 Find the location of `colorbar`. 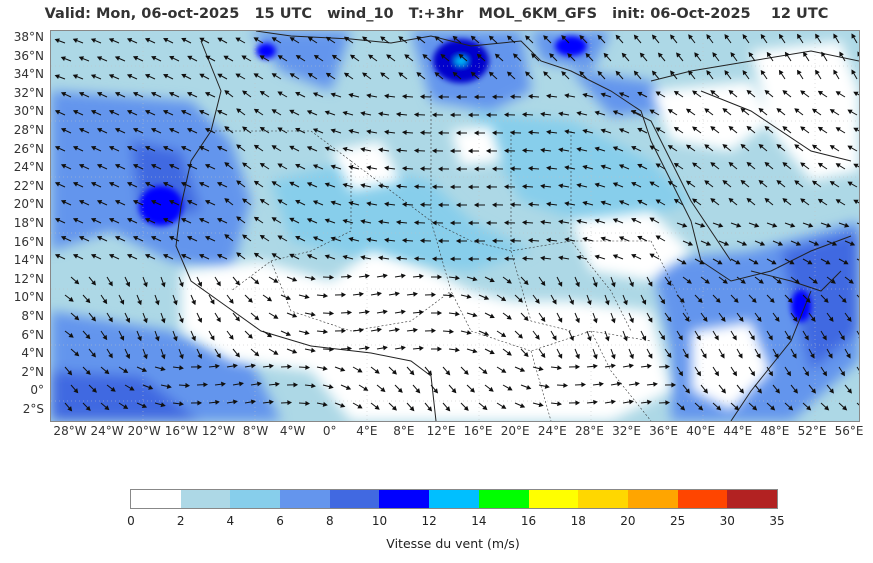

colorbar is located at coordinates (454, 499).